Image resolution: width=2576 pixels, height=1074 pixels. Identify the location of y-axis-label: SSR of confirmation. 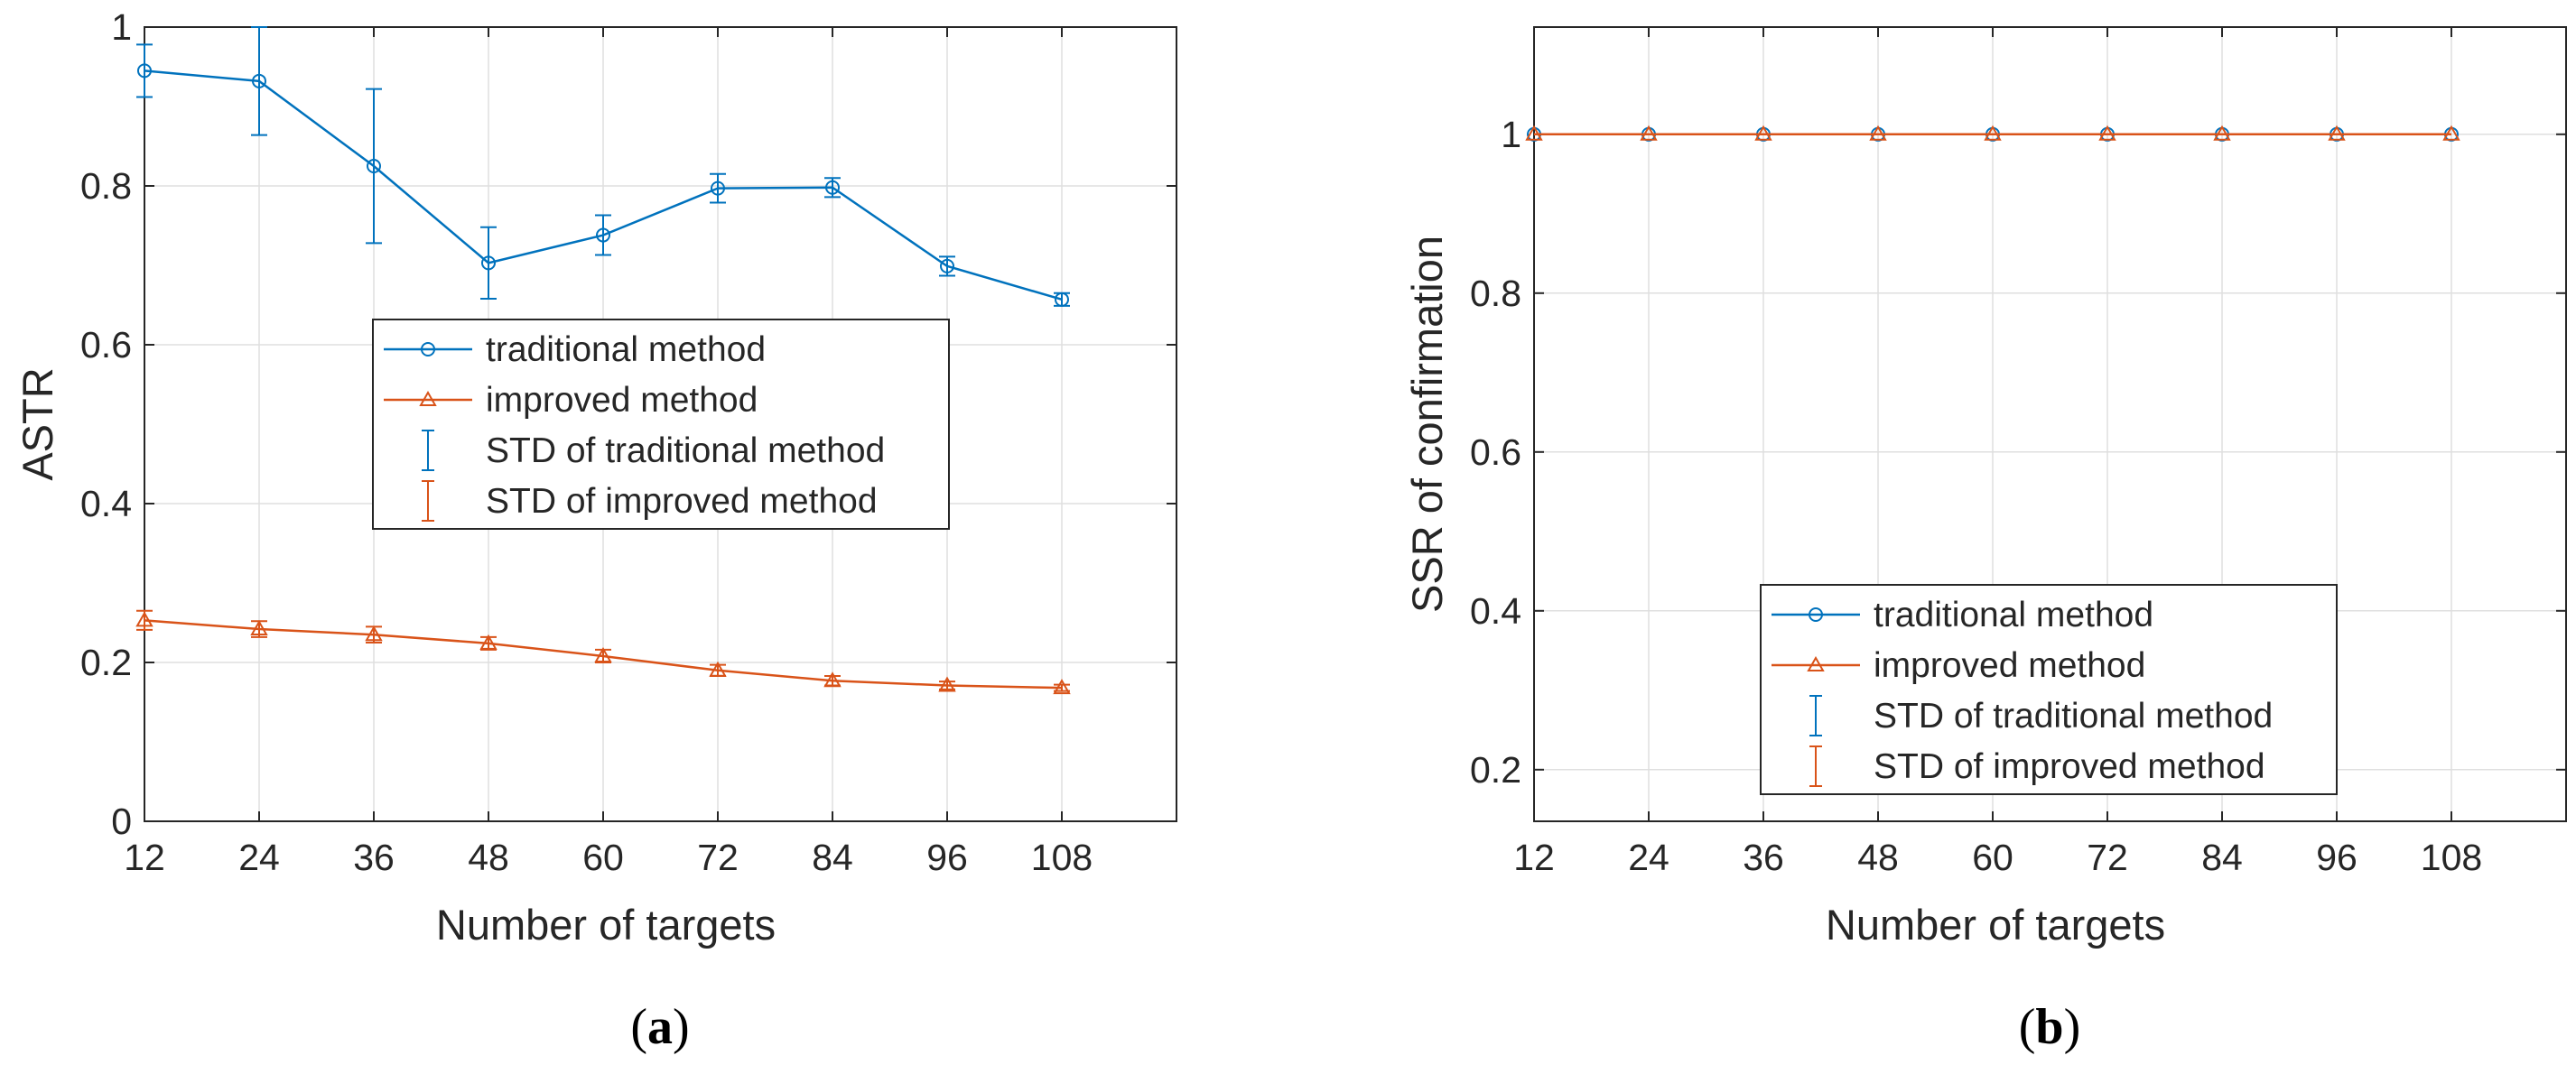
(1427, 424).